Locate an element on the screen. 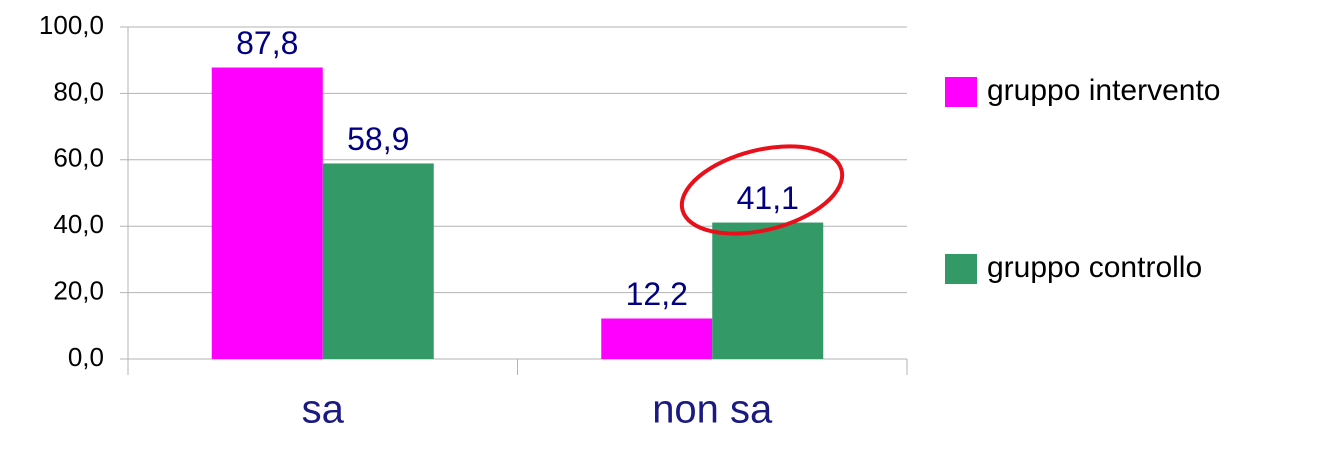 This screenshot has height=454, width=1318. x-tick-label: non sa is located at coordinates (712, 410).